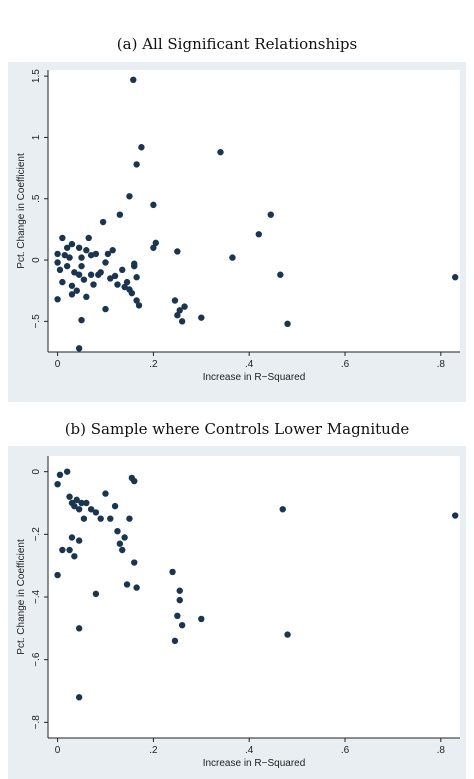 This screenshot has width=474, height=779. I want to click on y-tick-label: −.5, so click(36, 321).